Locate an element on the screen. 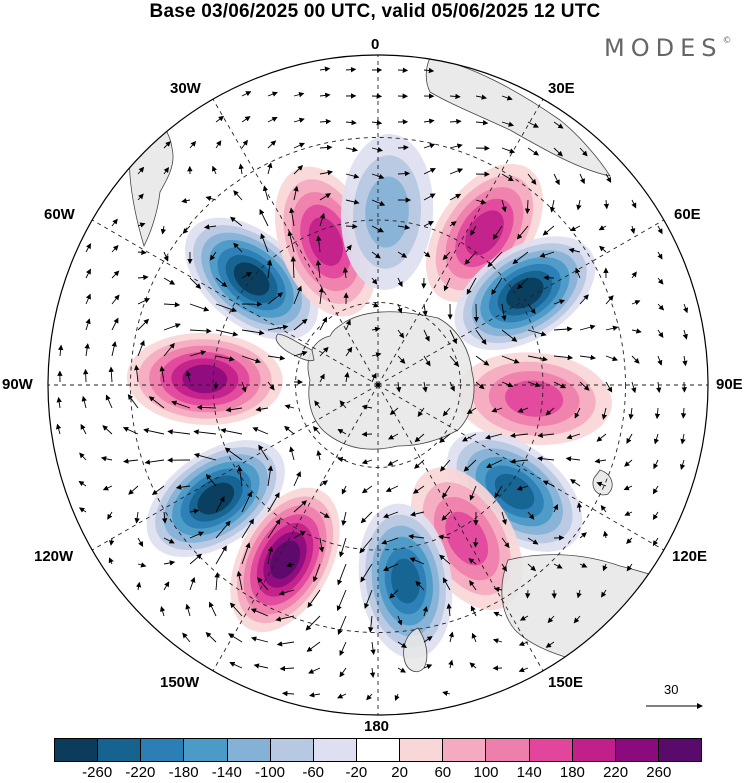 The width and height of the screenshot is (750, 783). meridian-line is located at coordinates (217, 478).